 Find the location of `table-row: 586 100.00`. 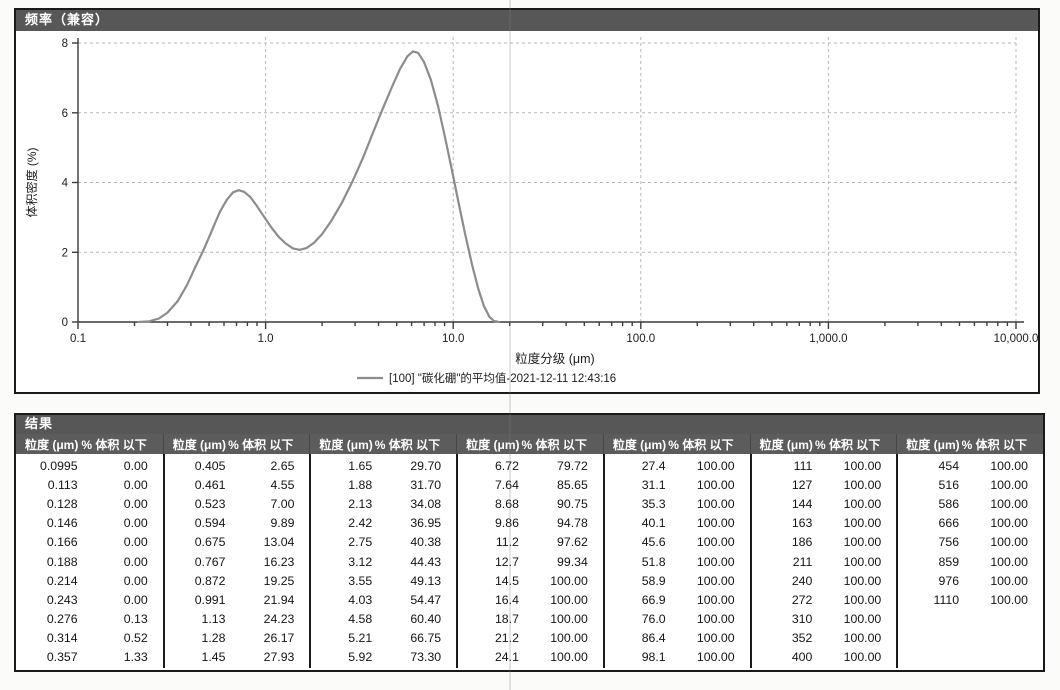

table-row: 586 100.00 is located at coordinates (970, 503).